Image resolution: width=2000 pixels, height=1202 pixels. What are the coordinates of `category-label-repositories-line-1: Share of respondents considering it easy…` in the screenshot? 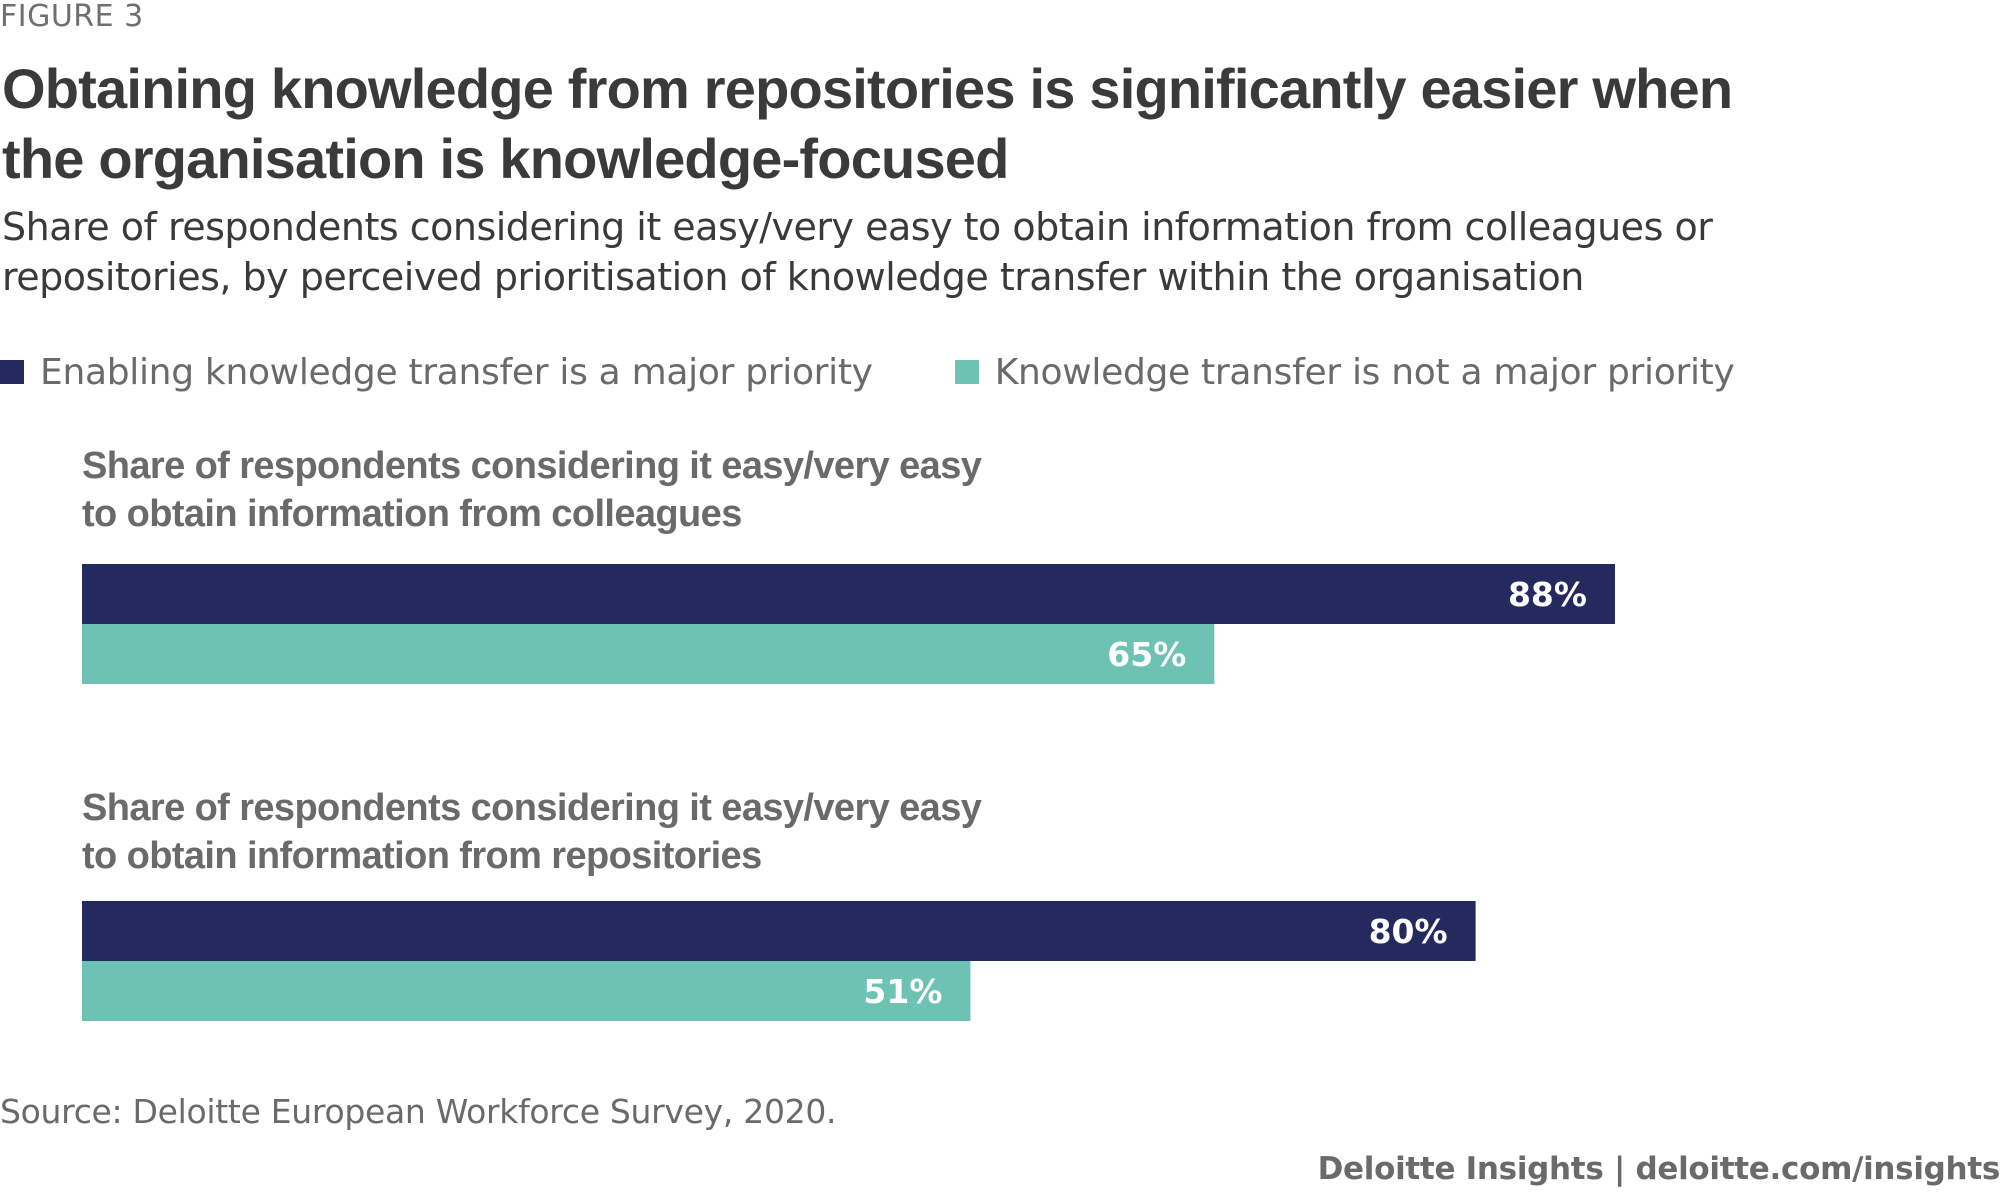 It's located at (532, 808).